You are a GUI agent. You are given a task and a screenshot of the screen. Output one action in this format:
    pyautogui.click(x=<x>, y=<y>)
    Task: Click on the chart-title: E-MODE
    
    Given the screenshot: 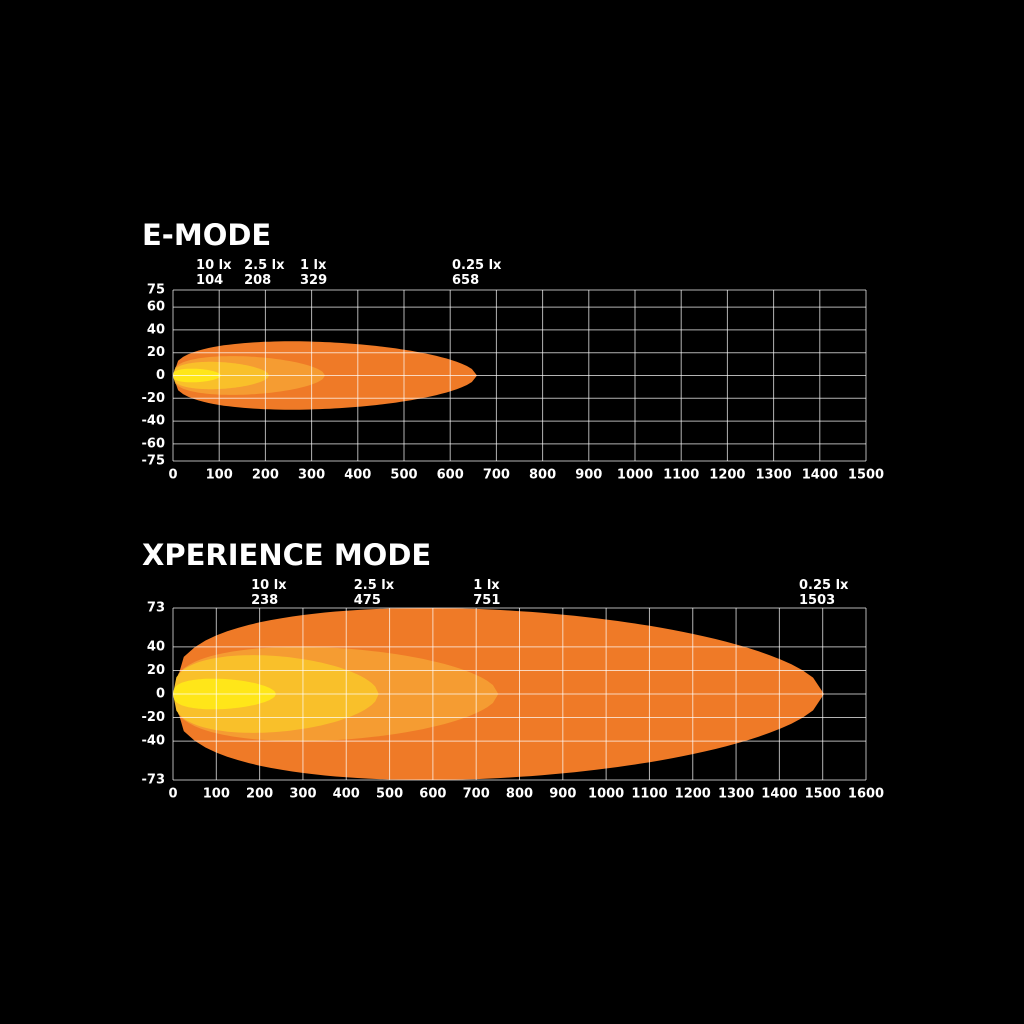 What is the action you would take?
    pyautogui.click(x=206, y=235)
    